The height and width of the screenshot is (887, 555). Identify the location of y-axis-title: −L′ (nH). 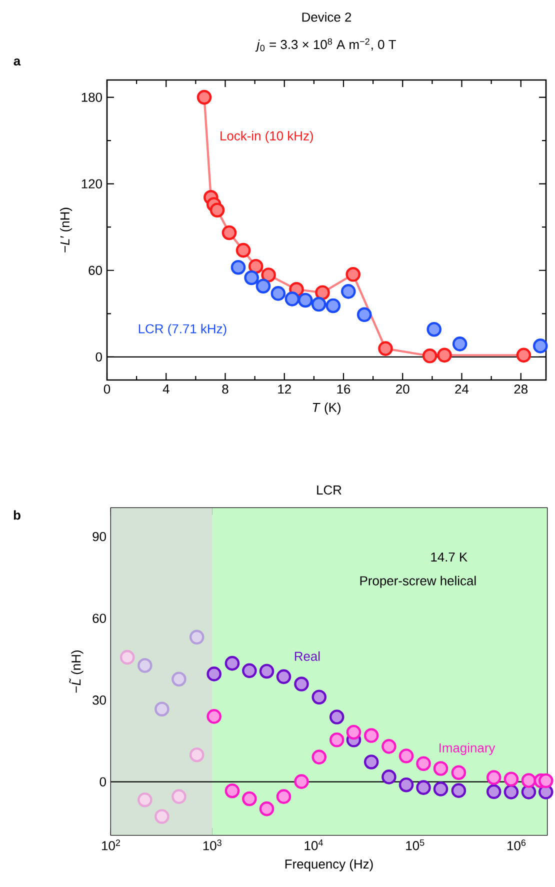
(66, 230).